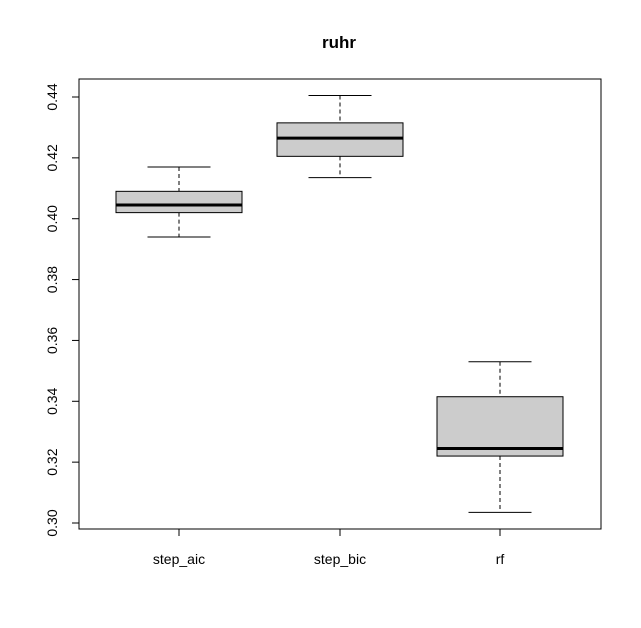  I want to click on x-axis: step_aic step_bic rf, so click(329, 547).